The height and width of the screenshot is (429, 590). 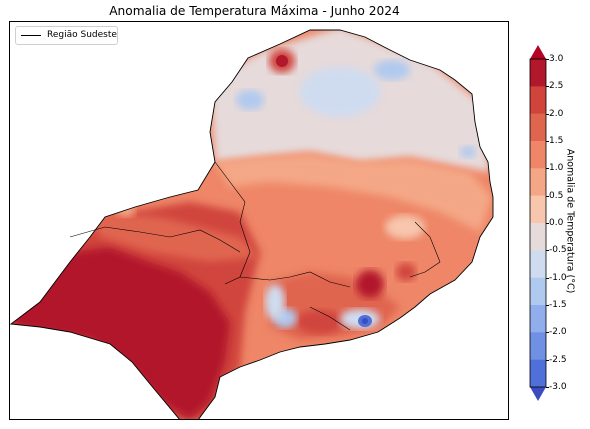 What do you see at coordinates (556, 195) in the screenshot?
I see `colorbar-tick-label: 0.5` at bounding box center [556, 195].